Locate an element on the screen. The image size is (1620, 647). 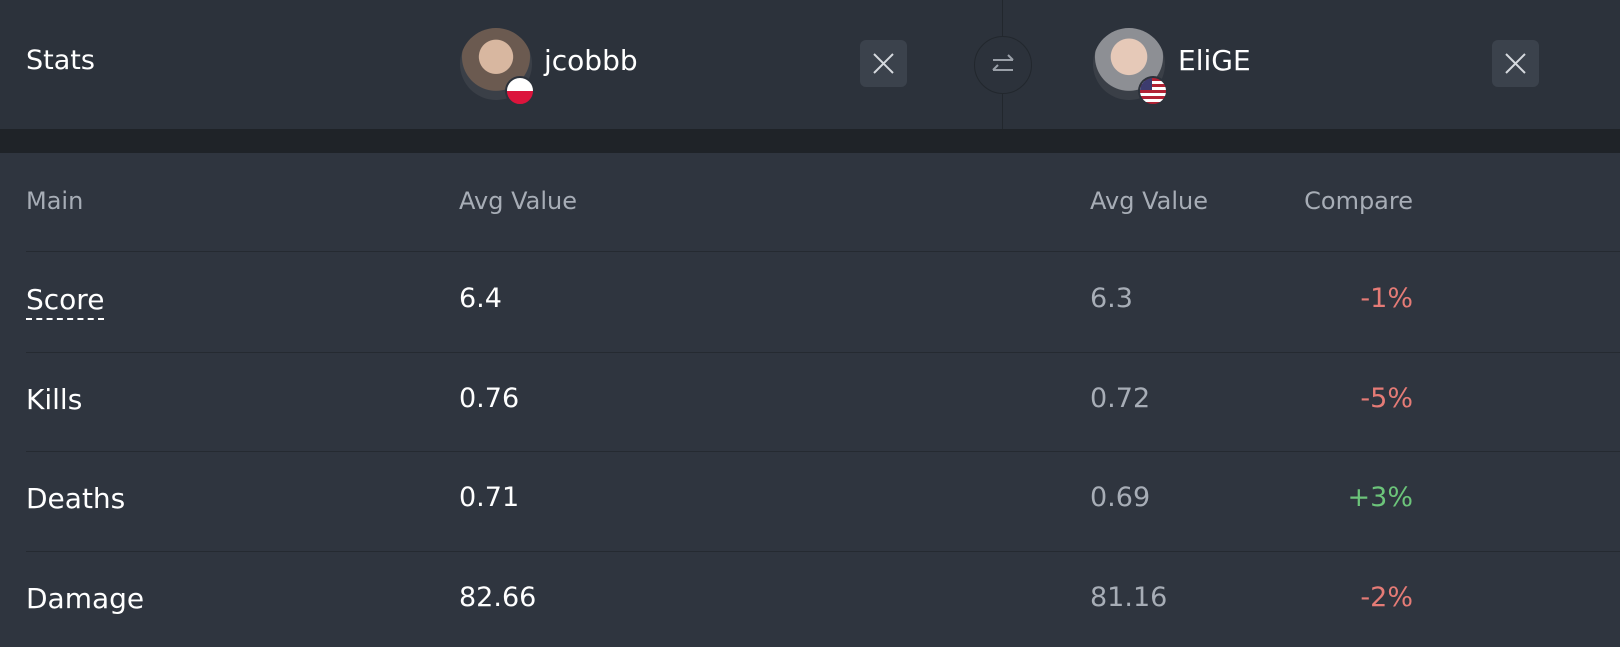
player1-value: 0.71 is located at coordinates (489, 497).